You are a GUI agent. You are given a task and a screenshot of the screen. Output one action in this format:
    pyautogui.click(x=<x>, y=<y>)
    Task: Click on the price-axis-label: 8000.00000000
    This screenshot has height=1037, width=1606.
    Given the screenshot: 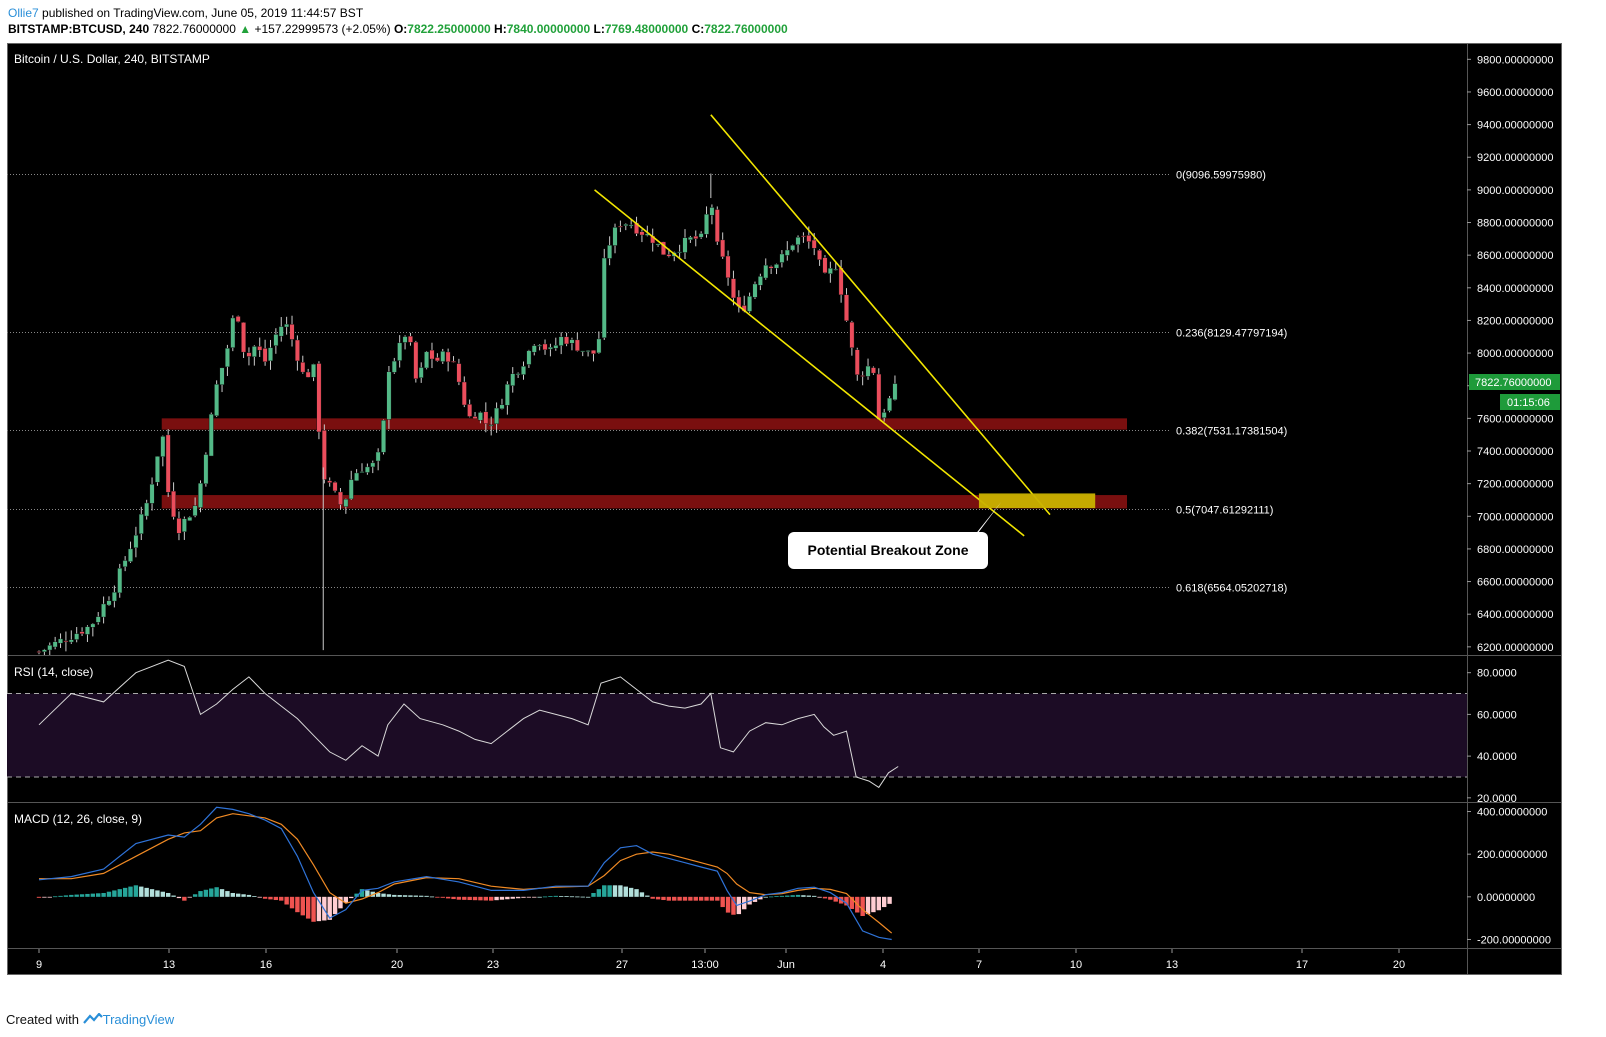 What is the action you would take?
    pyautogui.click(x=1515, y=354)
    